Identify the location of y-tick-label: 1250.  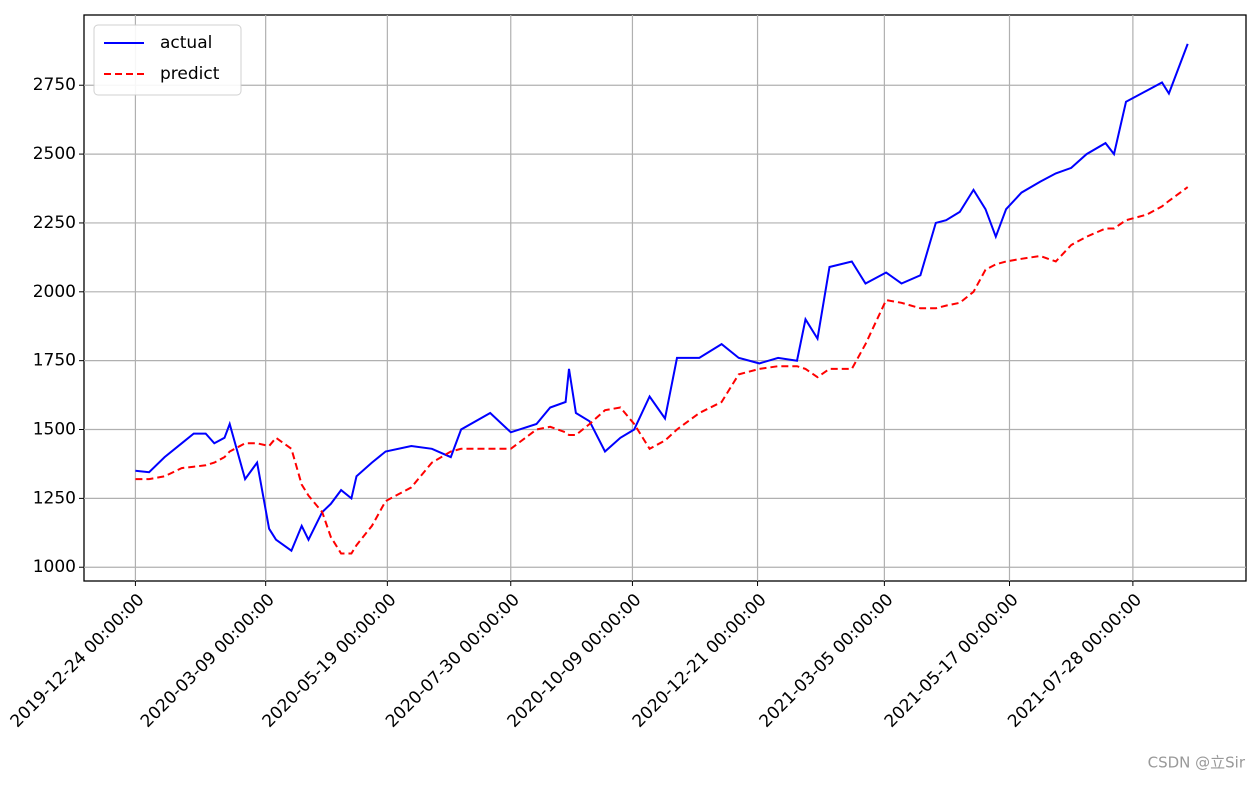
(54, 498).